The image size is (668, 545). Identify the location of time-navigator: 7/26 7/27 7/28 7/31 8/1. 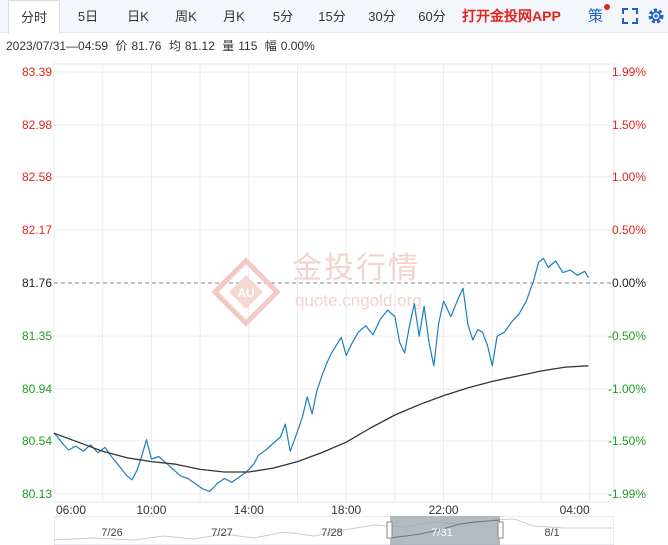
(334, 530).